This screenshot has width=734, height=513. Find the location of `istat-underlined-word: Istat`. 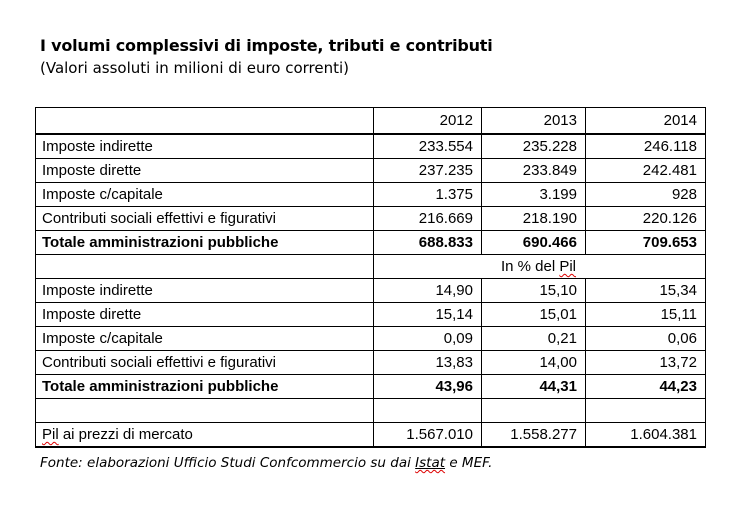

istat-underlined-word: Istat is located at coordinates (430, 463).